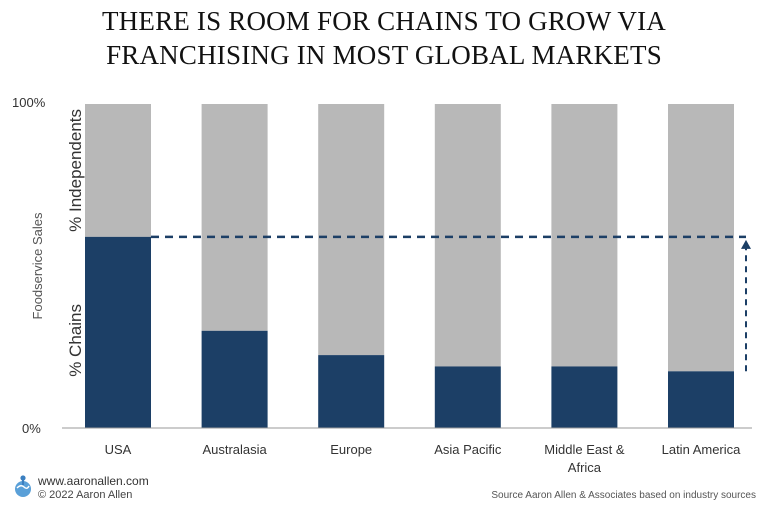 This screenshot has width=768, height=509. I want to click on title-line-2: FRANCHISING IN MOST GLOBAL MARKETS, so click(384, 55).